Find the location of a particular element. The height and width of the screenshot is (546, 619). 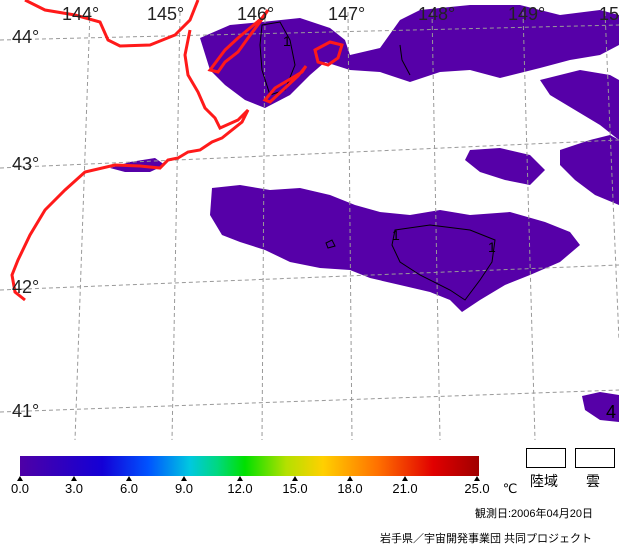

colorbar-label-0: 0.0 is located at coordinates (20, 488).